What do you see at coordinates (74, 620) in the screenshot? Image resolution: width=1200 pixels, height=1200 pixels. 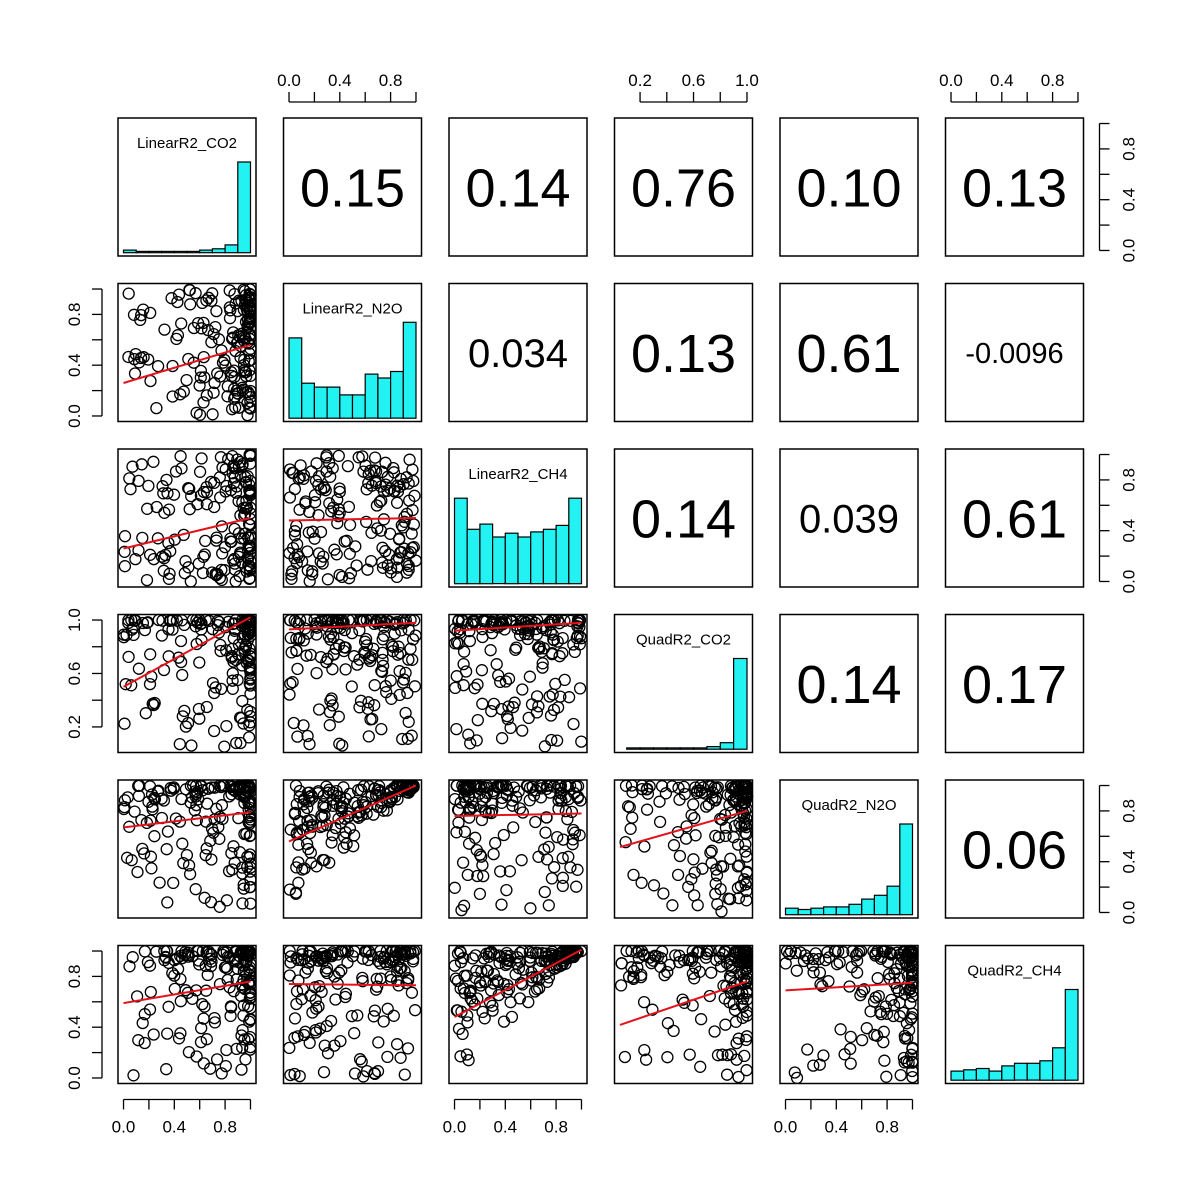 I see `axis-tick-label: 1.0` at bounding box center [74, 620].